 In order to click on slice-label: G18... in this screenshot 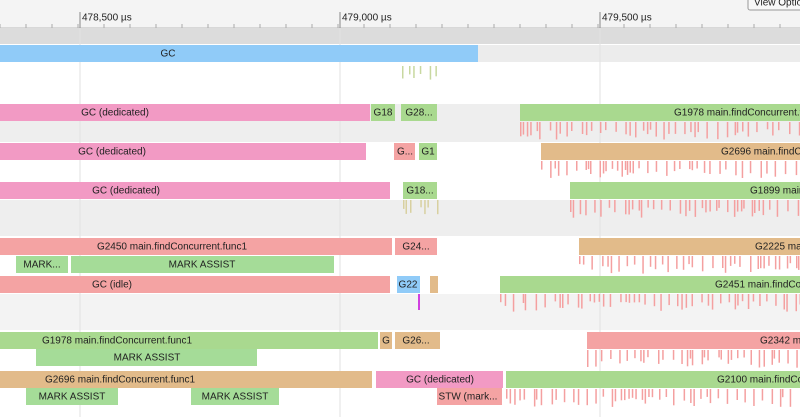, I will do `click(419, 191)`.